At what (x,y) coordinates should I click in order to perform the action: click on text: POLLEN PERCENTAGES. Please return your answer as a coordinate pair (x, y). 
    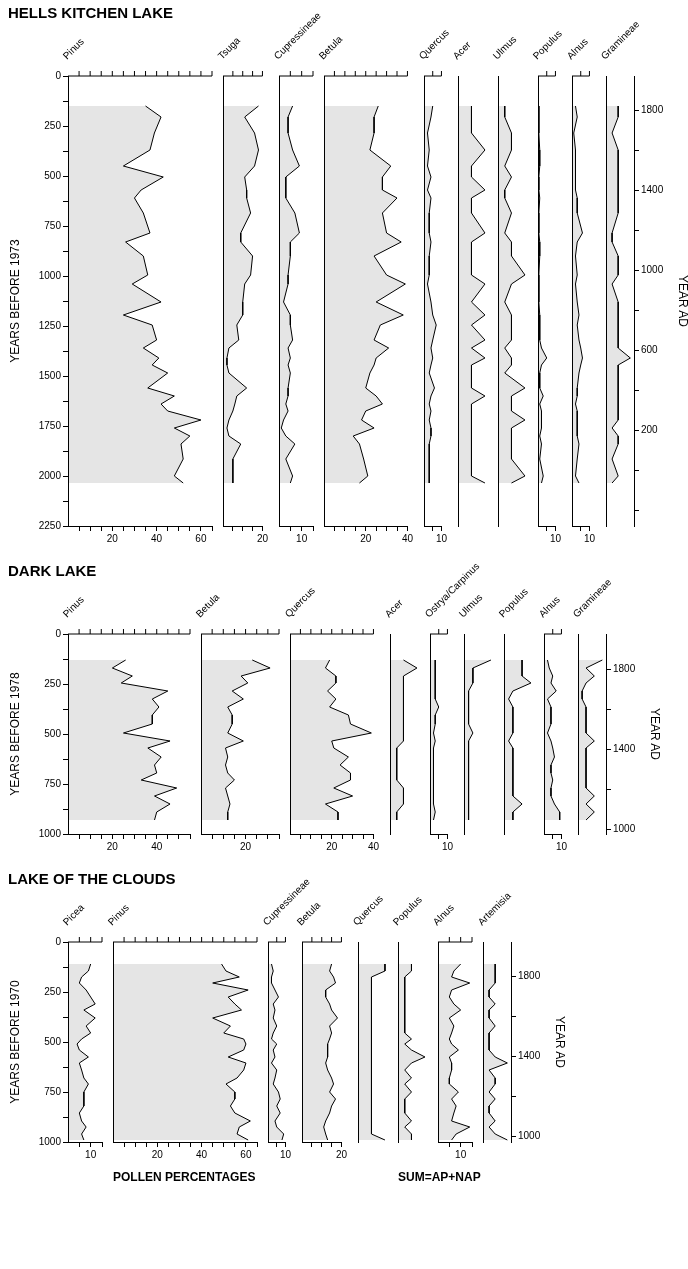
    Looking at the image, I should click on (184, 1177).